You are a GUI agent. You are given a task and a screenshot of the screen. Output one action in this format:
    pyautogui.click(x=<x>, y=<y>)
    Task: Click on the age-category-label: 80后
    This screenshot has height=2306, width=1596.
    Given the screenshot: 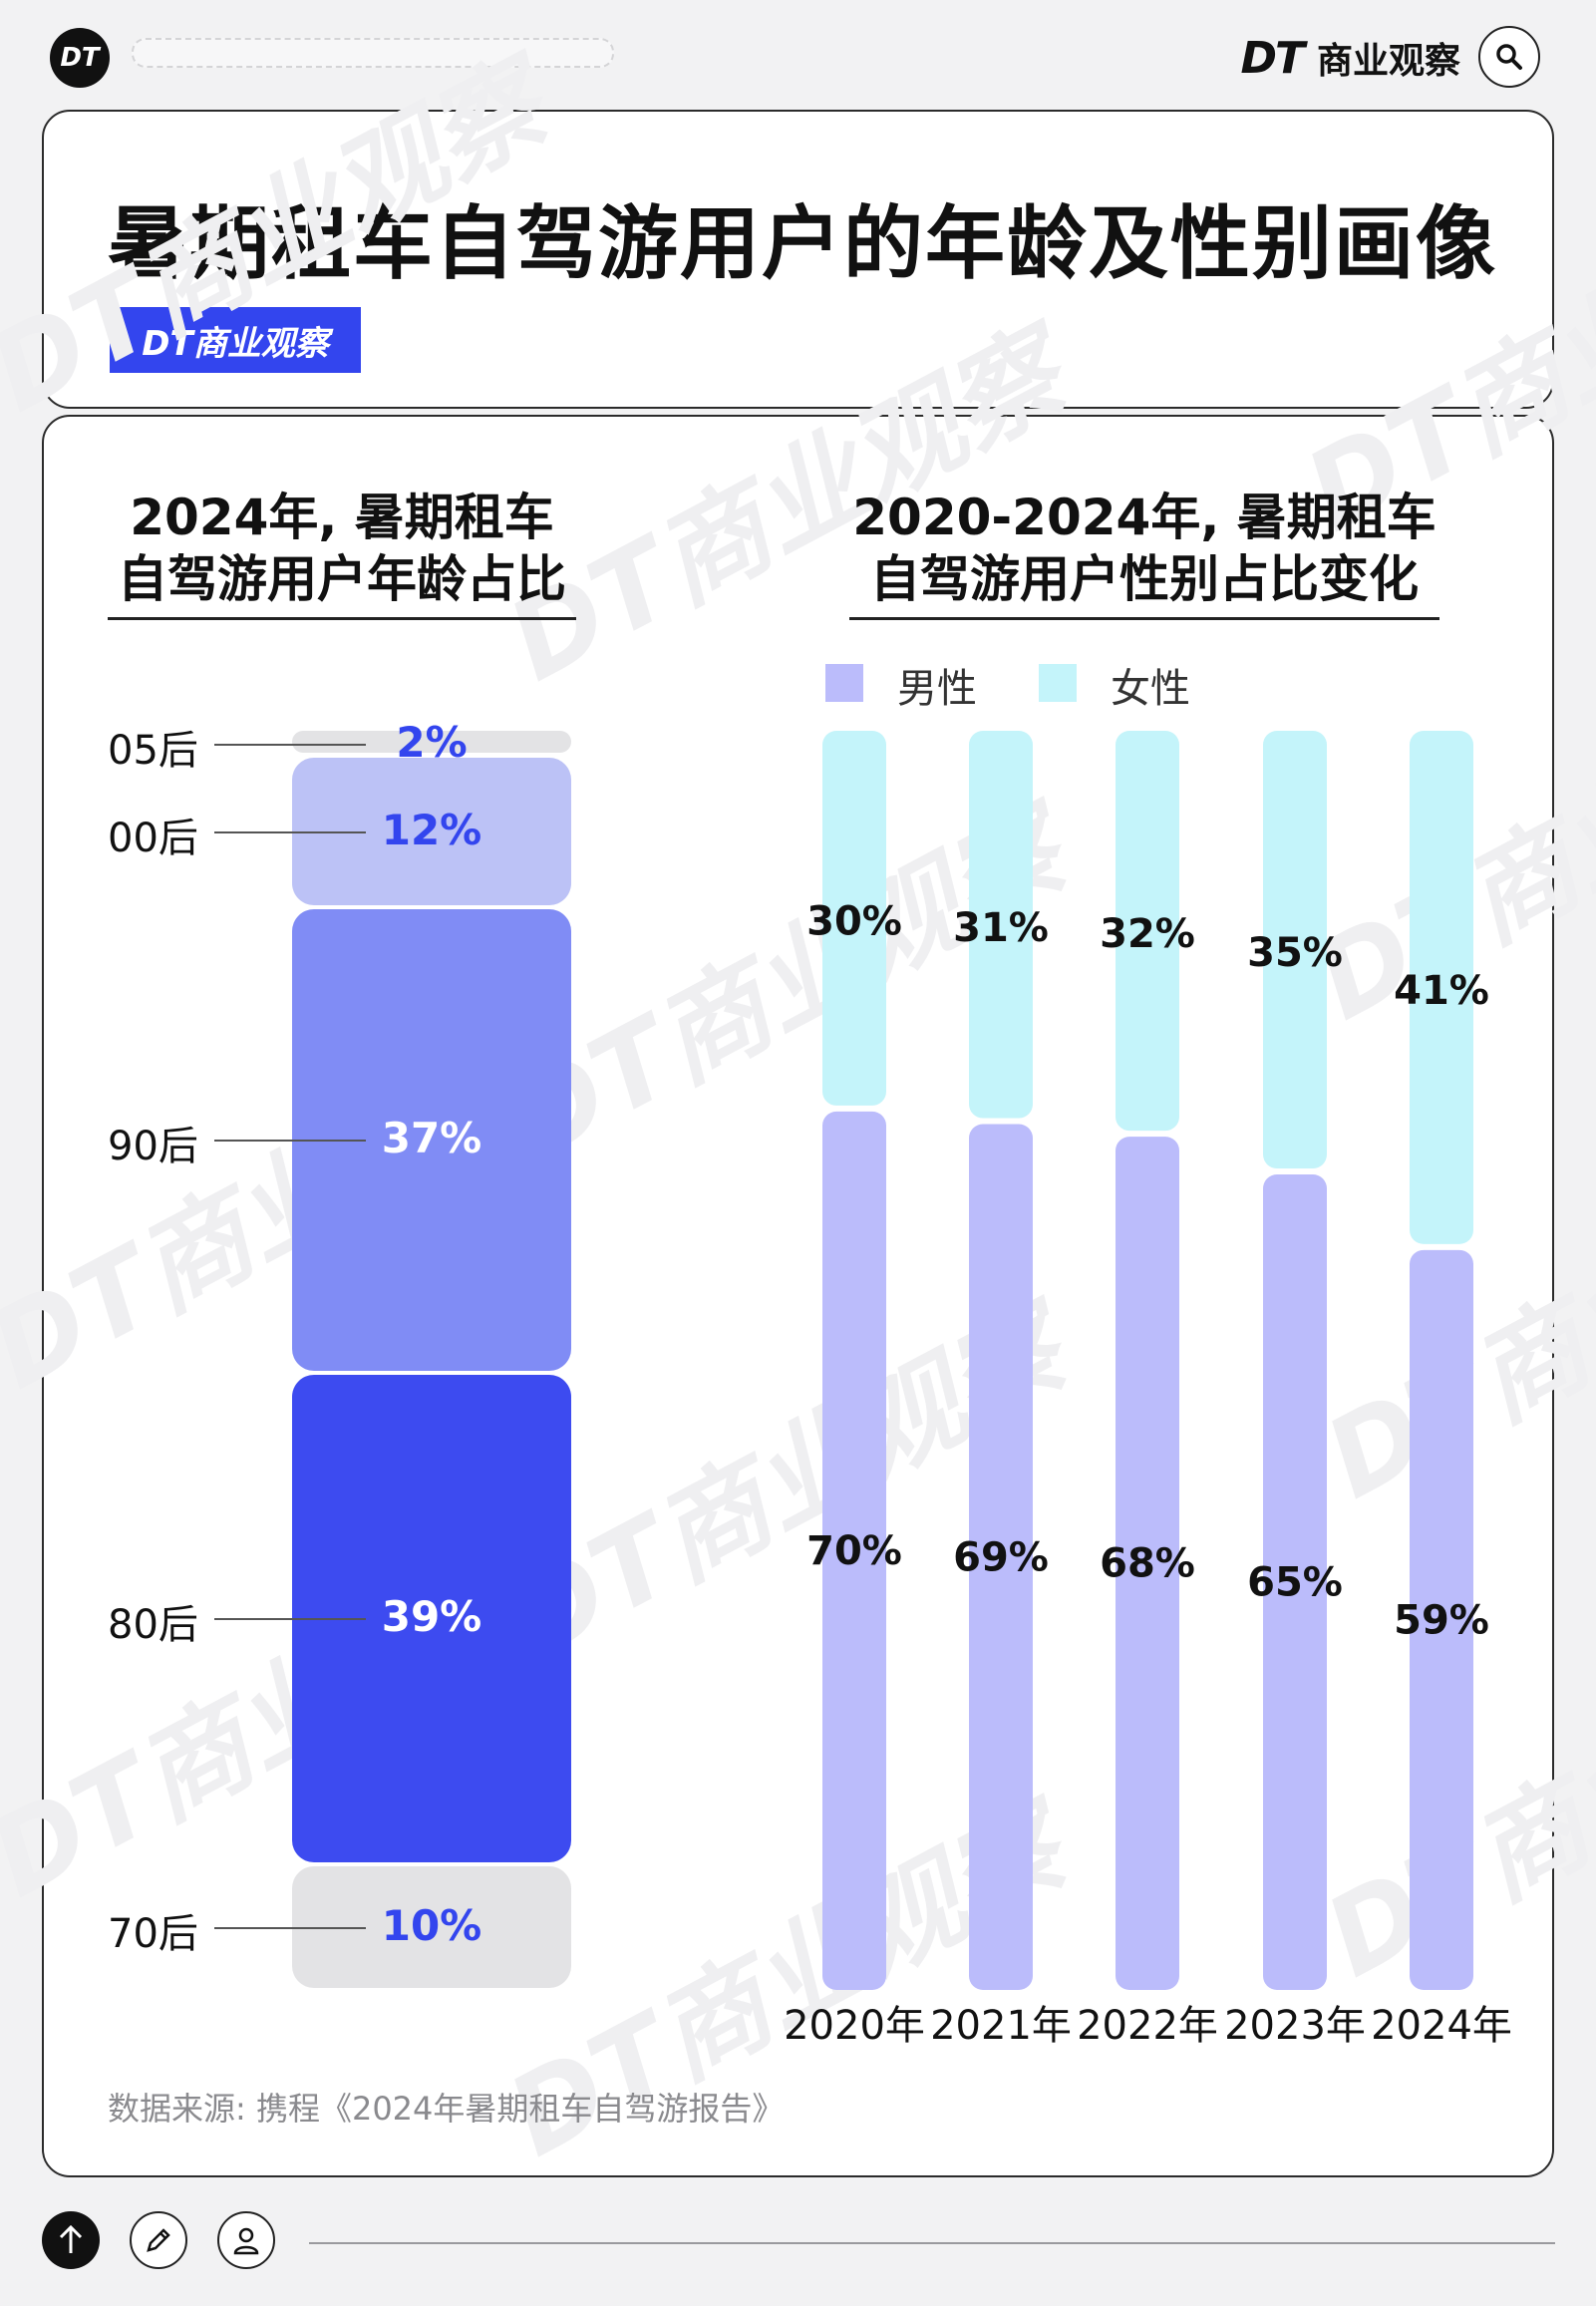 What is the action you would take?
    pyautogui.click(x=153, y=1626)
    